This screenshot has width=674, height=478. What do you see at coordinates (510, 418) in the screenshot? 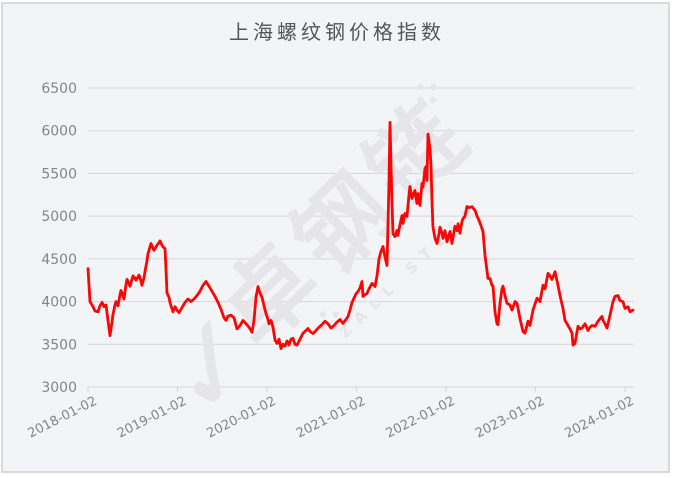
I see `x-axis-tick-label: 2023-01-02` at bounding box center [510, 418].